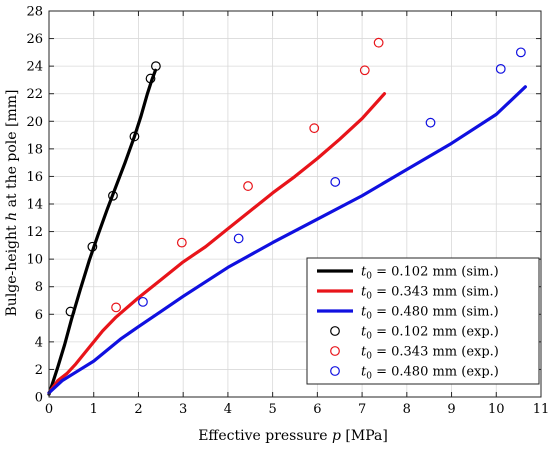 The height and width of the screenshot is (449, 550). What do you see at coordinates (228, 409) in the screenshot?
I see `x-tick-label: 4` at bounding box center [228, 409].